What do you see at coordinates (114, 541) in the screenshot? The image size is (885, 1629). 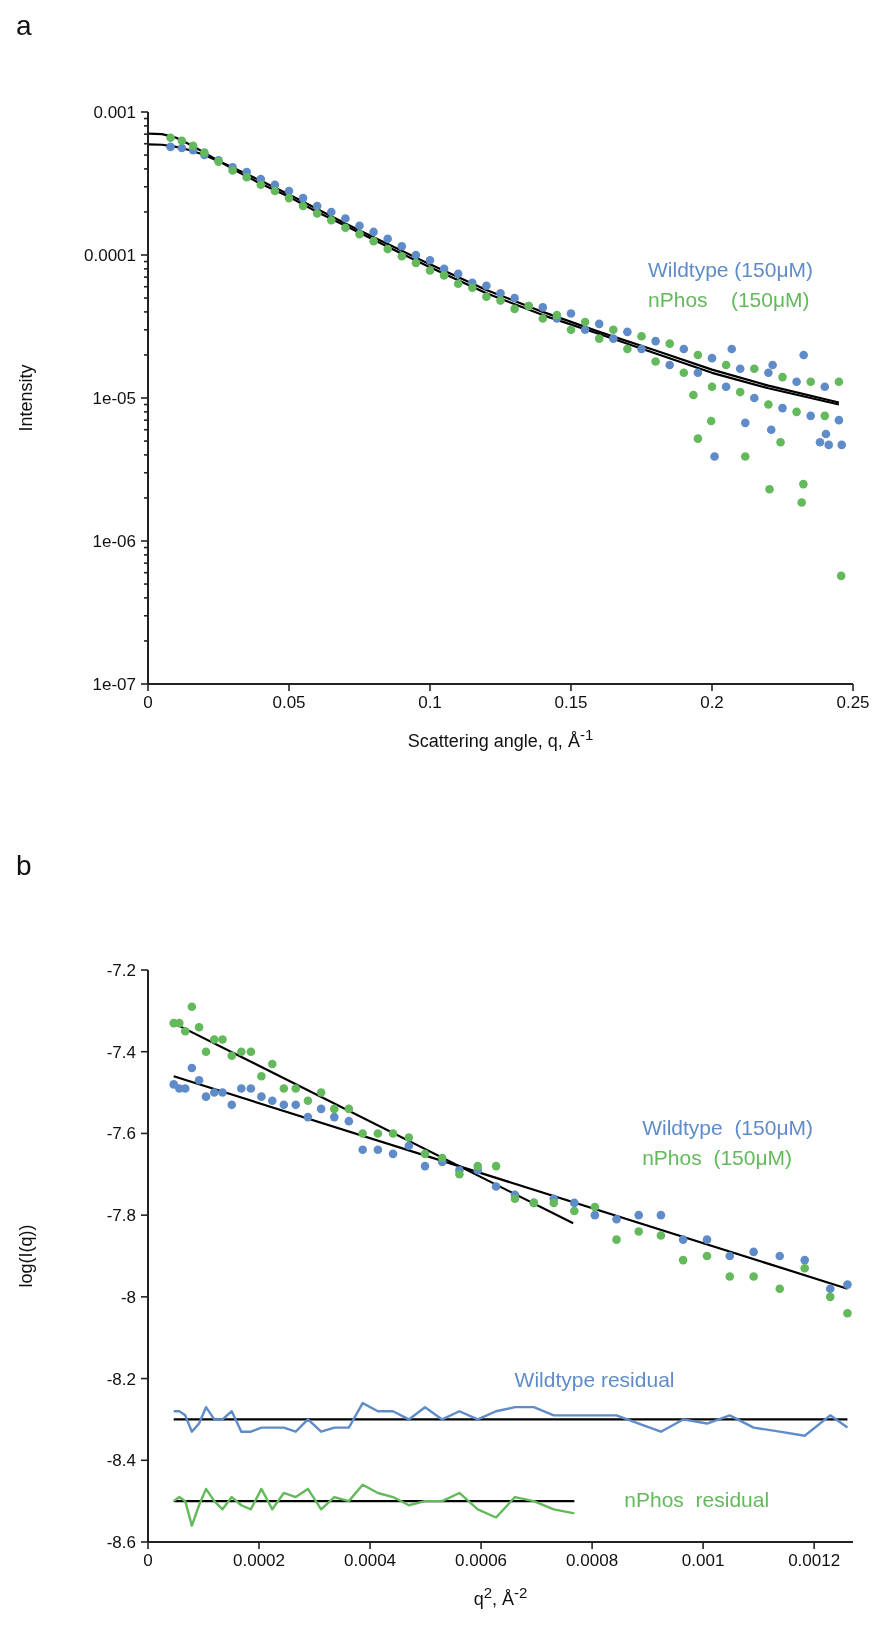 I see `y-tick-label: 1e-06` at bounding box center [114, 541].